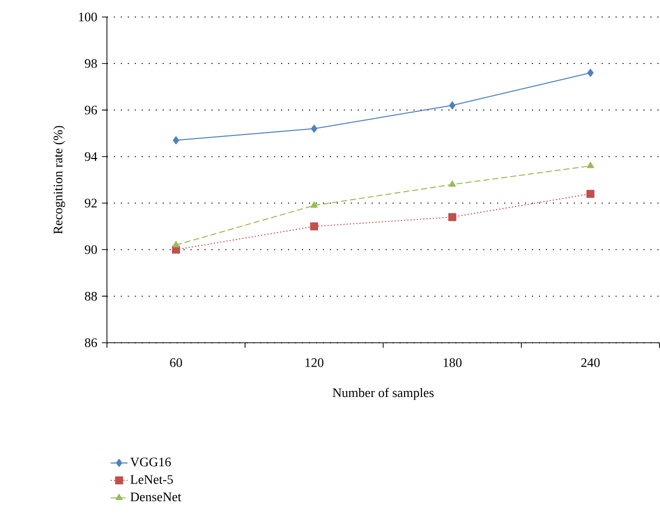 This screenshot has height=525, width=660. What do you see at coordinates (383, 394) in the screenshot?
I see `x-axis-title: Number of samples` at bounding box center [383, 394].